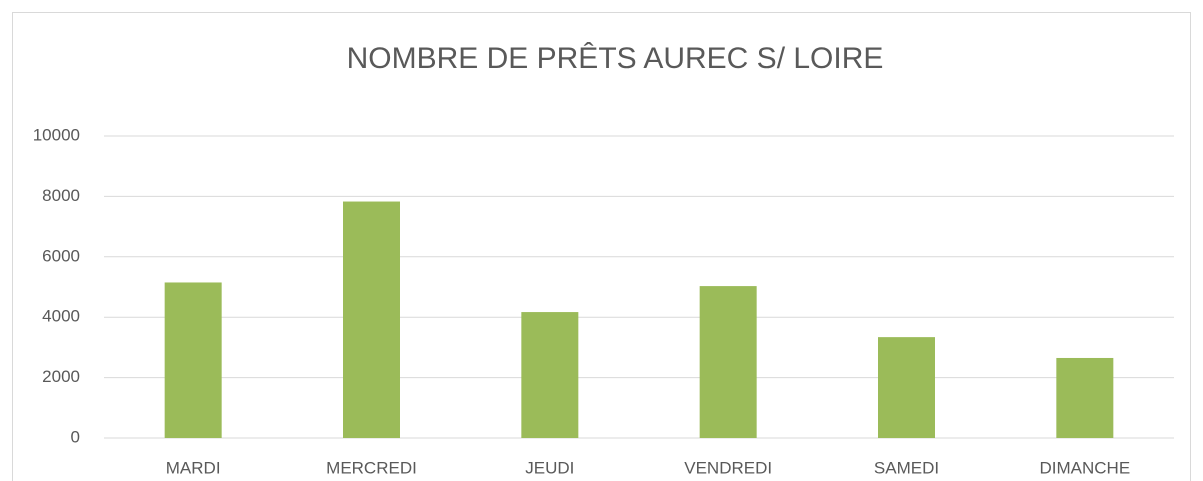  What do you see at coordinates (75, 436) in the screenshot?
I see `y-tick-label: 0` at bounding box center [75, 436].